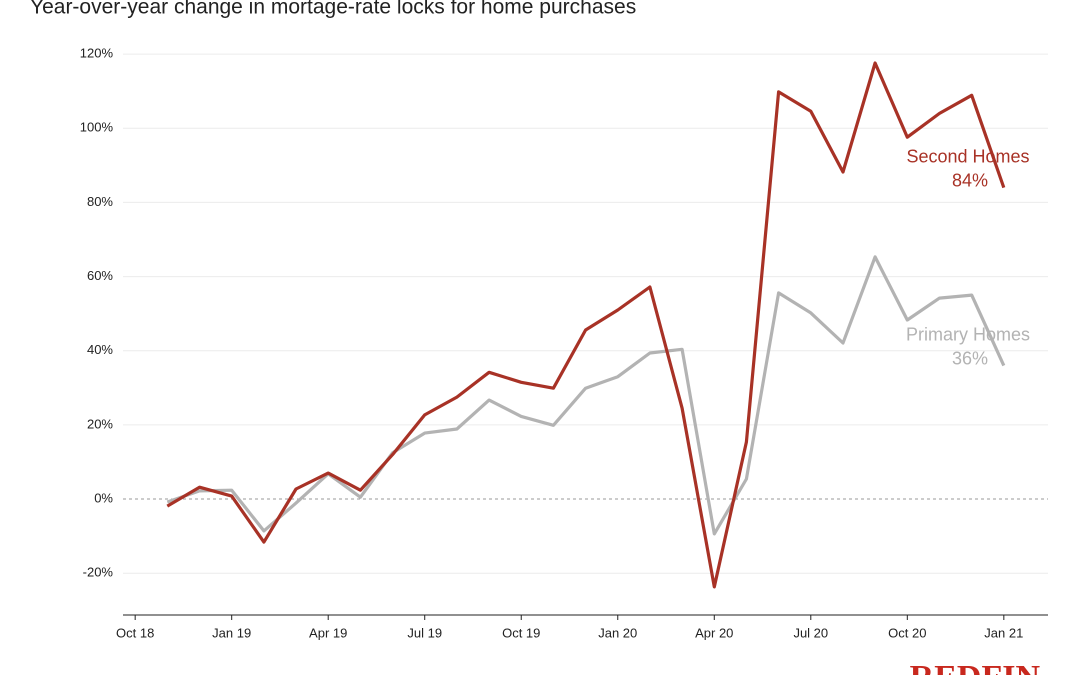 This screenshot has height=675, width=1080. What do you see at coordinates (714, 632) in the screenshot?
I see `x-tick-label: Apr 20` at bounding box center [714, 632].